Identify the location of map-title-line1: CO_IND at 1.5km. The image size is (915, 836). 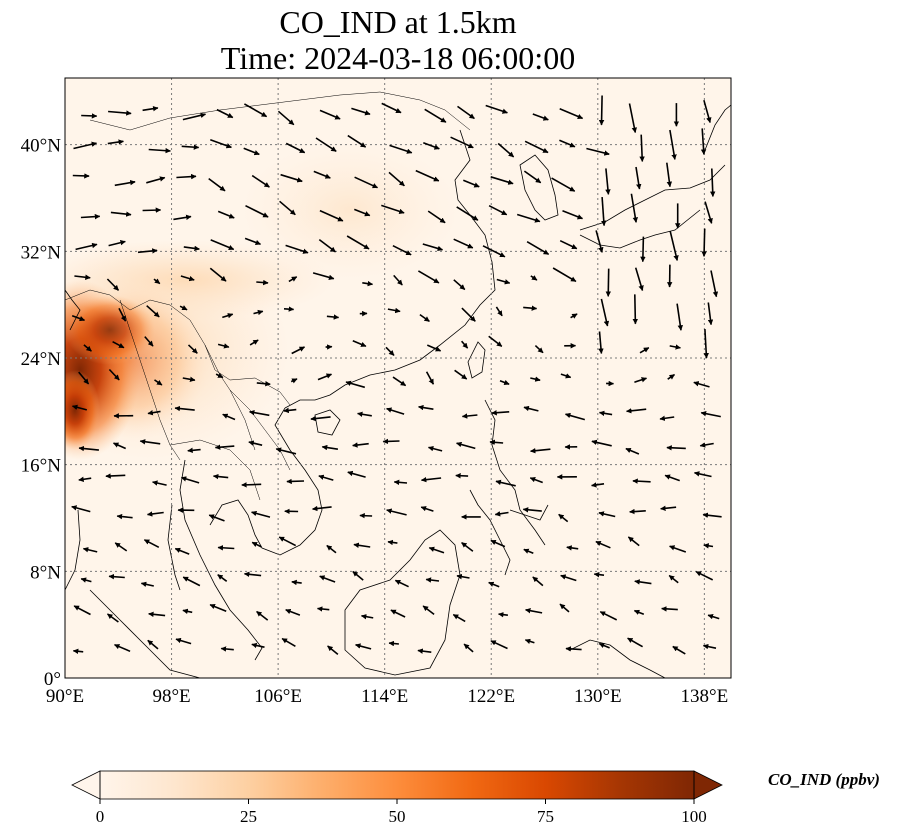
(398, 22).